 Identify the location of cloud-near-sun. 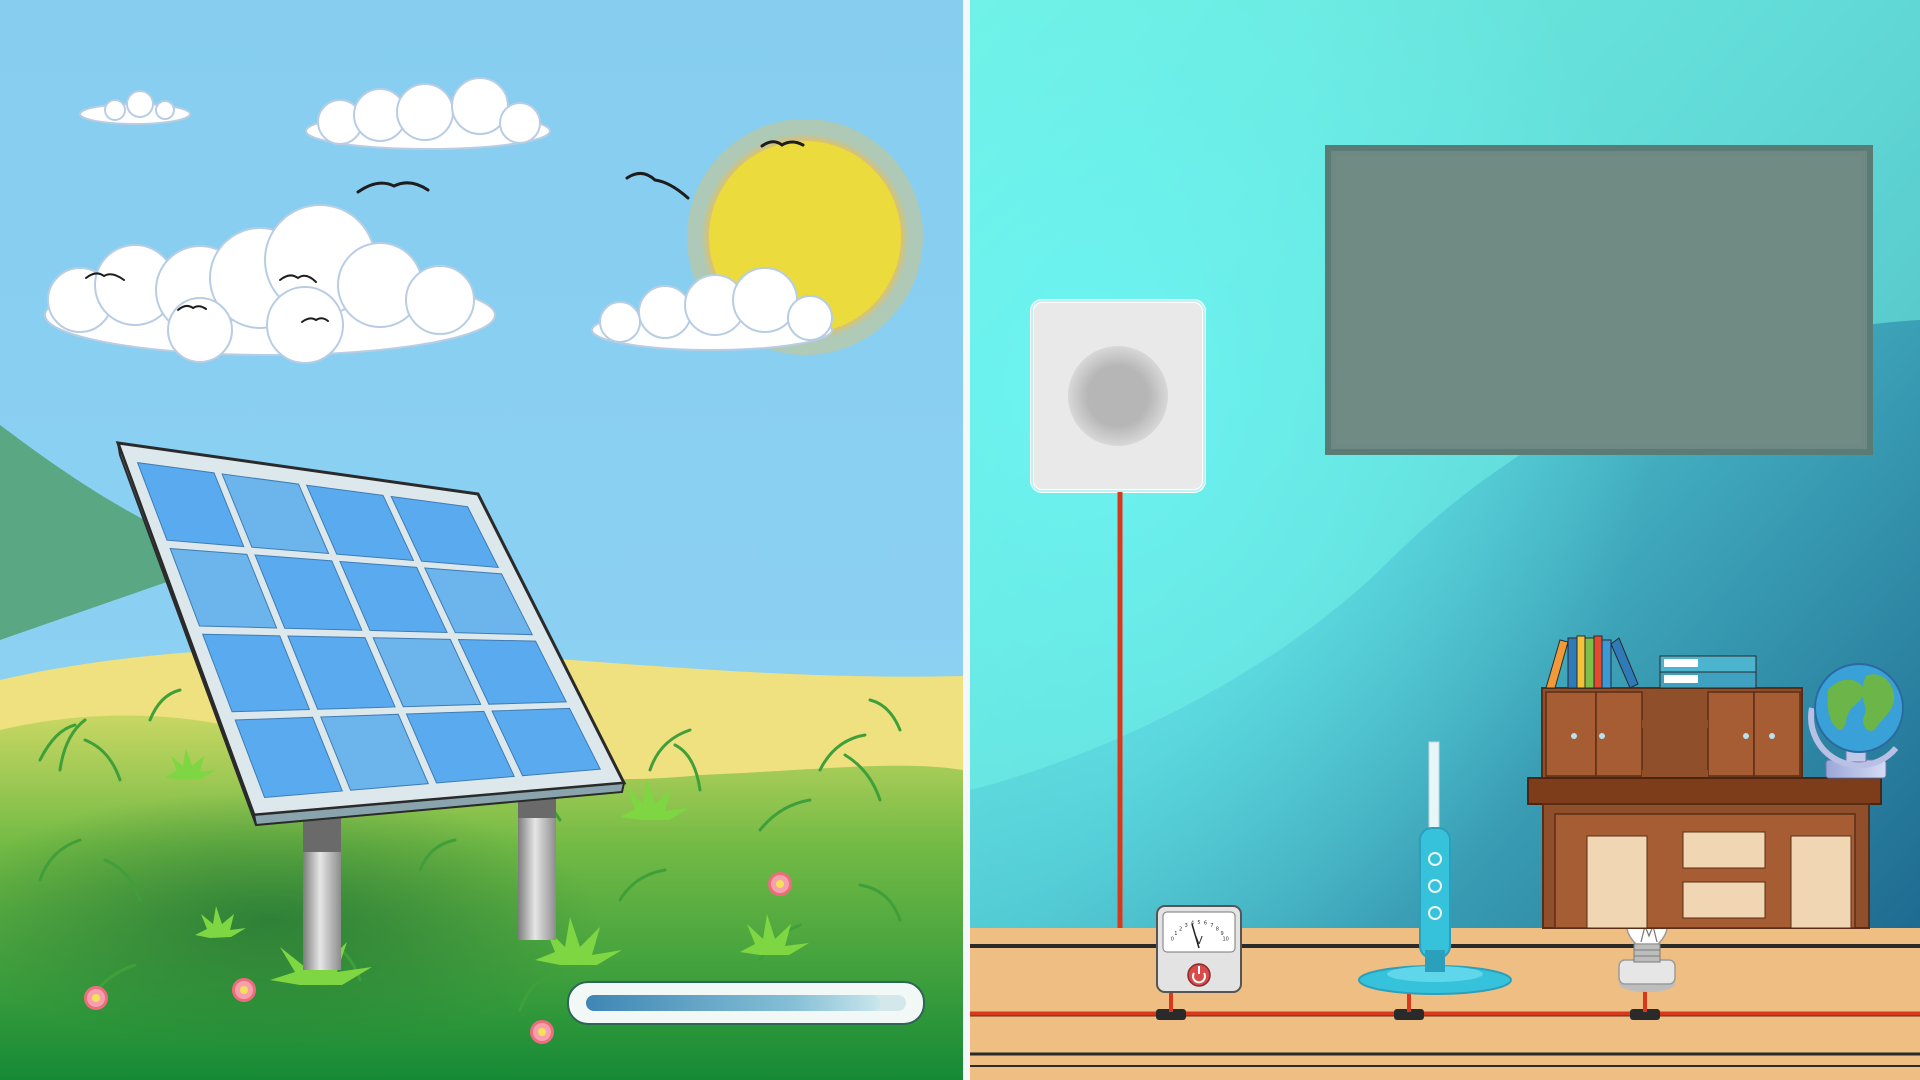
(712, 309).